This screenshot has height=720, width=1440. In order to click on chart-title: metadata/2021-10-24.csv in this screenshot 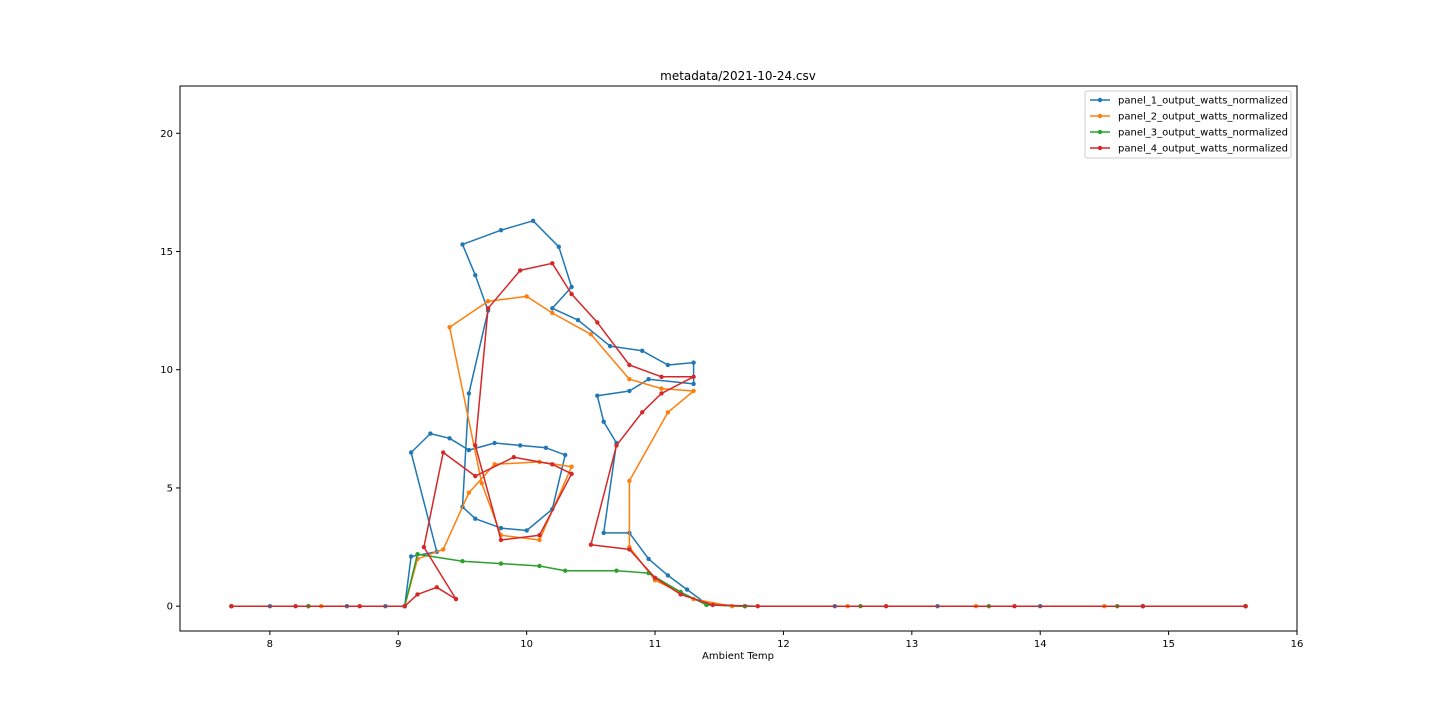, I will do `click(738, 76)`.